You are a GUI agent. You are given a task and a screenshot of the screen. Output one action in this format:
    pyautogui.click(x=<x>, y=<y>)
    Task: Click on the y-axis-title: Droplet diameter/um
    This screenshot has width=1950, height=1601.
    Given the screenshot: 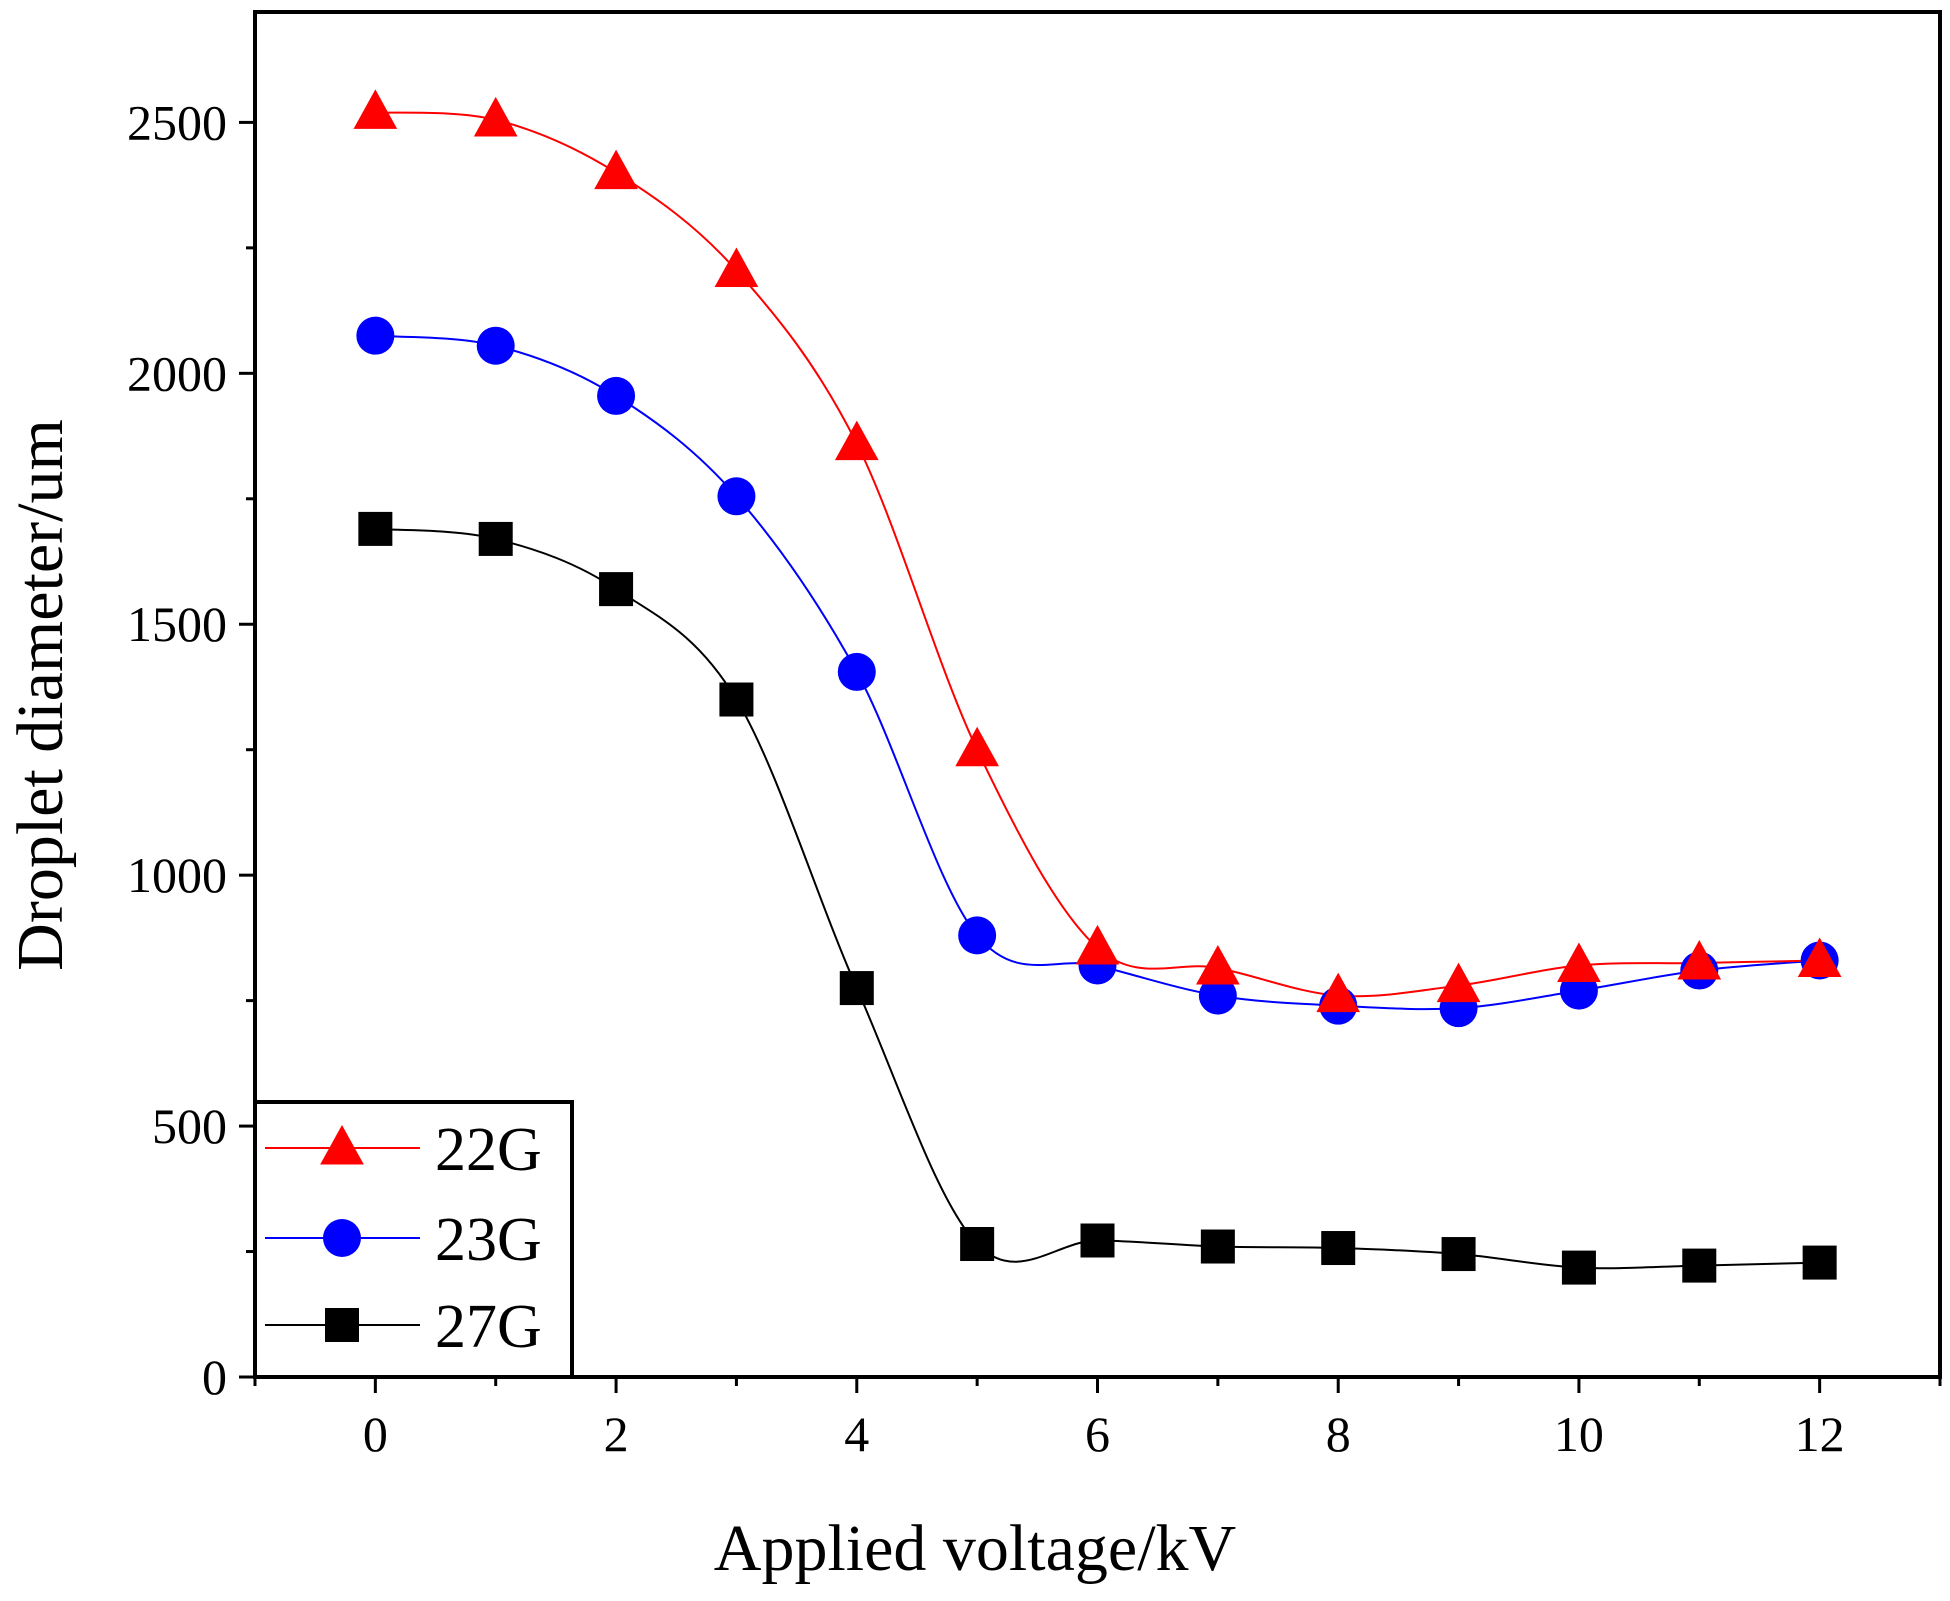 What is the action you would take?
    pyautogui.click(x=40, y=695)
    